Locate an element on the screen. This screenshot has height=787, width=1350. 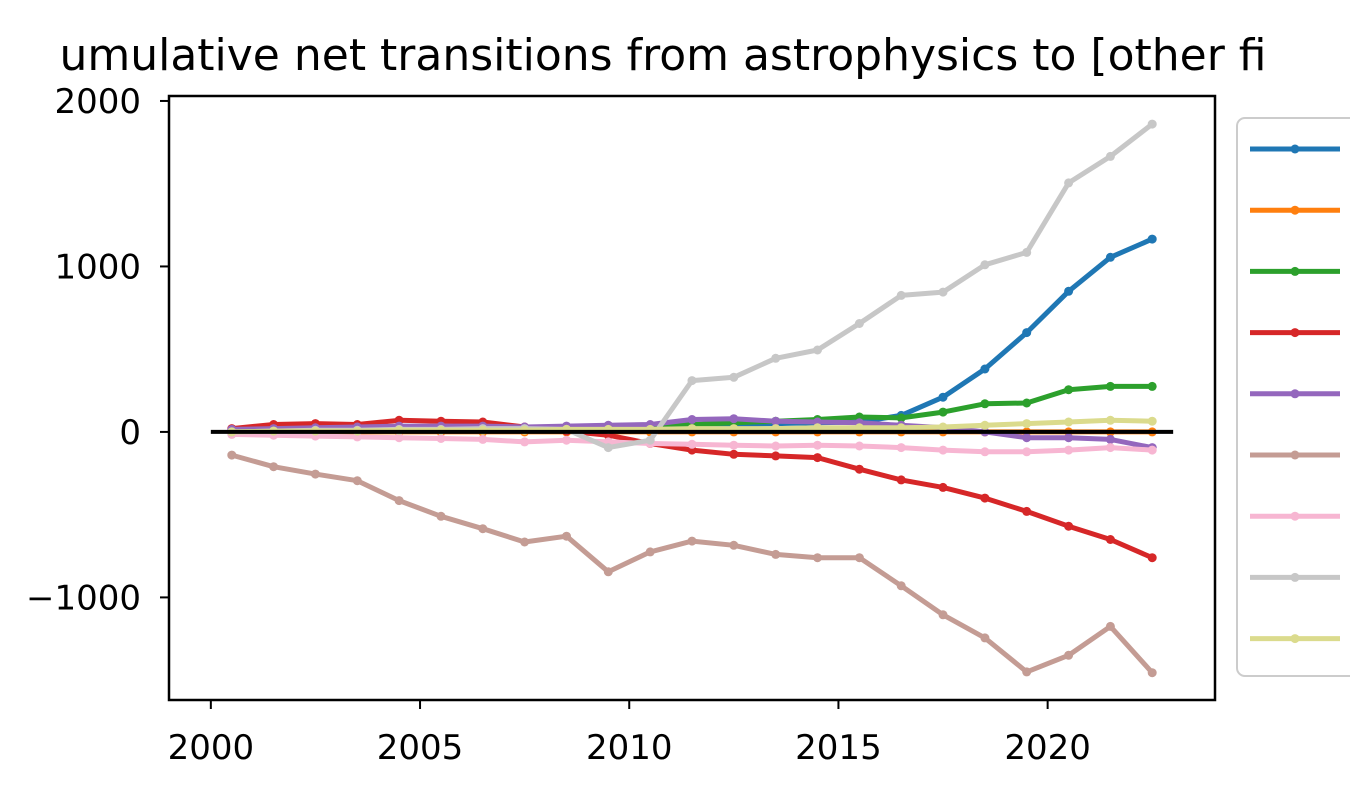
y-tick-label: 0 is located at coordinates (130, 433).